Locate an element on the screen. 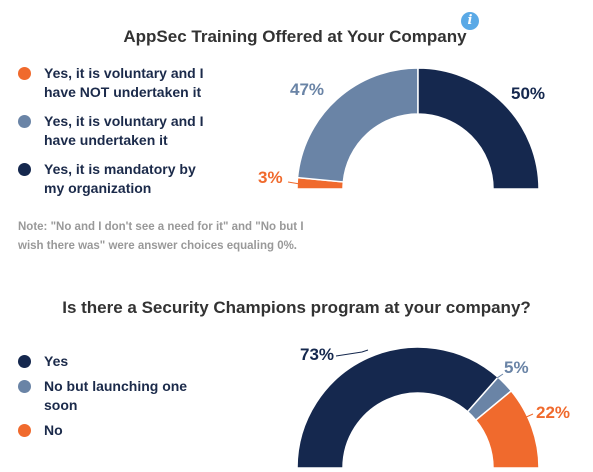 This screenshot has height=472, width=593. legend-label-line: No but launching one is located at coordinates (116, 386).